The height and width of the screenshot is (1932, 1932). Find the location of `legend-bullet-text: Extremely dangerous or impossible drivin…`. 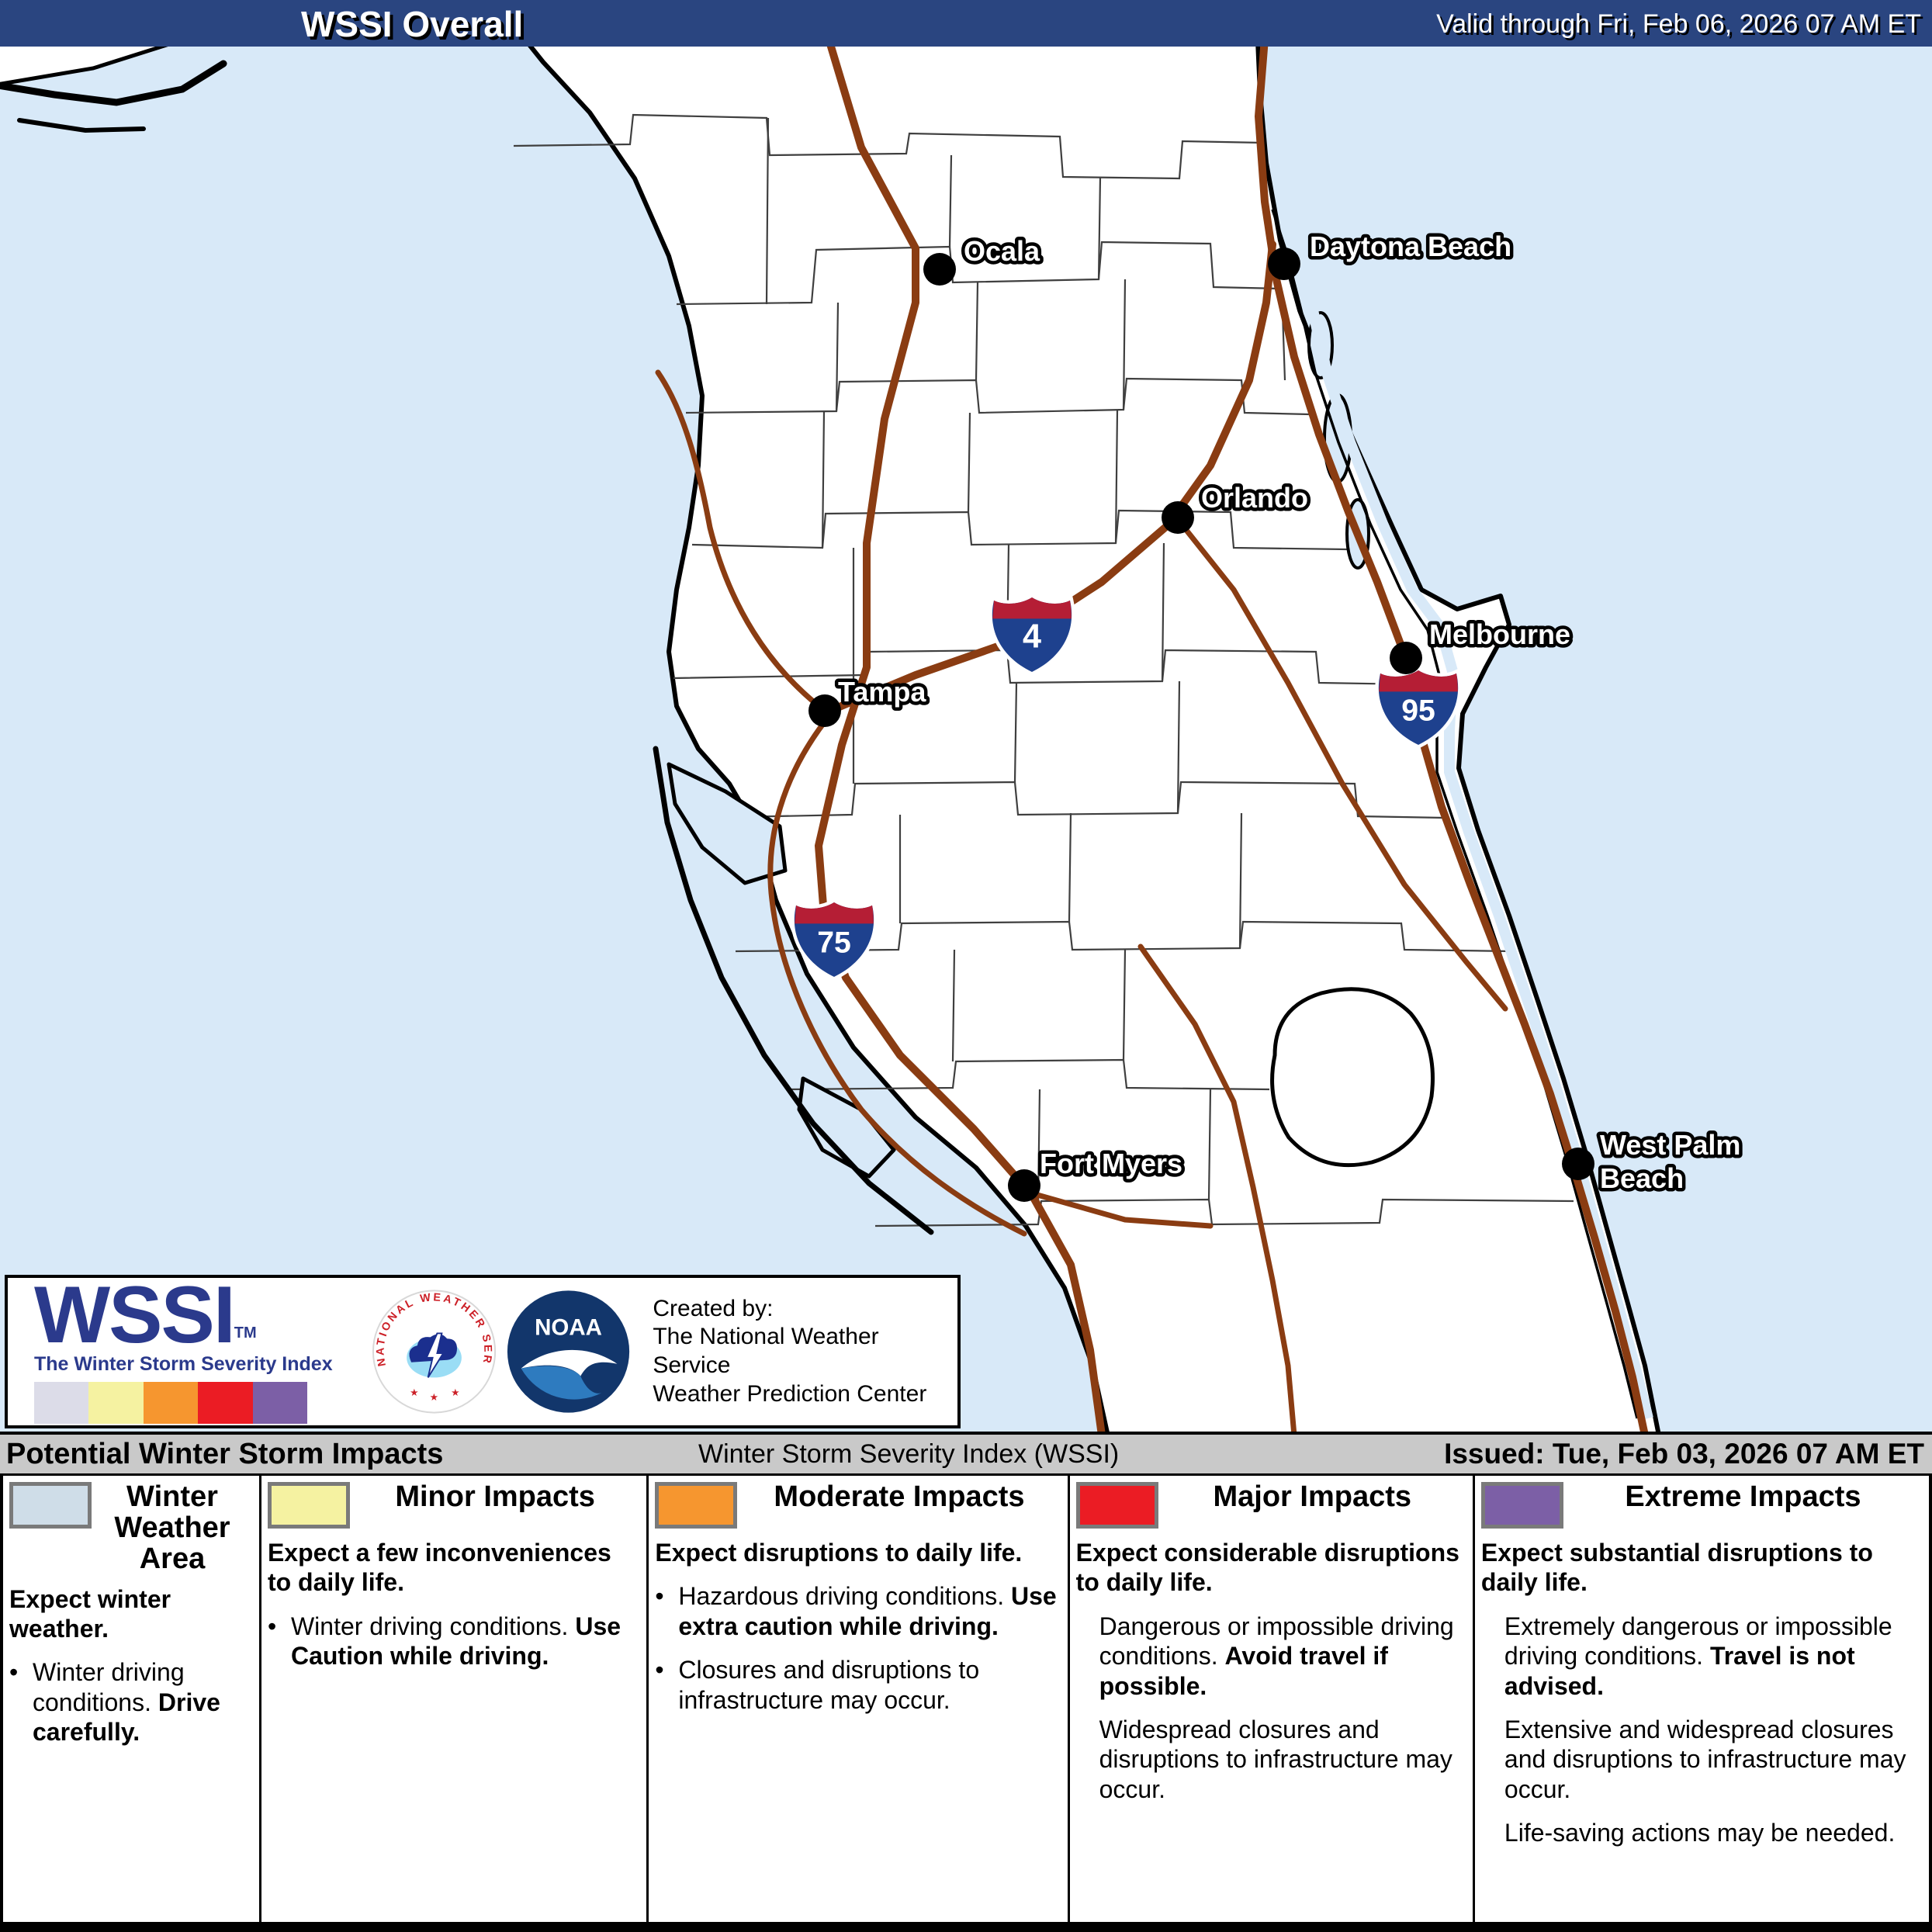

legend-bullet-text: Extremely dangerous or impossible drivin… is located at coordinates (1698, 1656).